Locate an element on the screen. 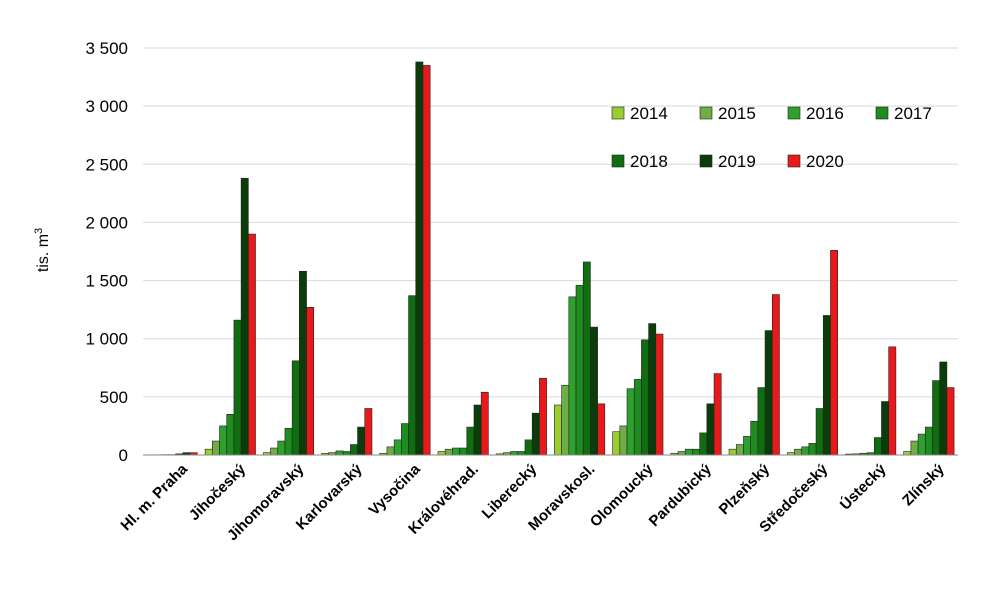 The height and width of the screenshot is (590, 1000). y-tick-label: 1 500 is located at coordinates (106, 281).